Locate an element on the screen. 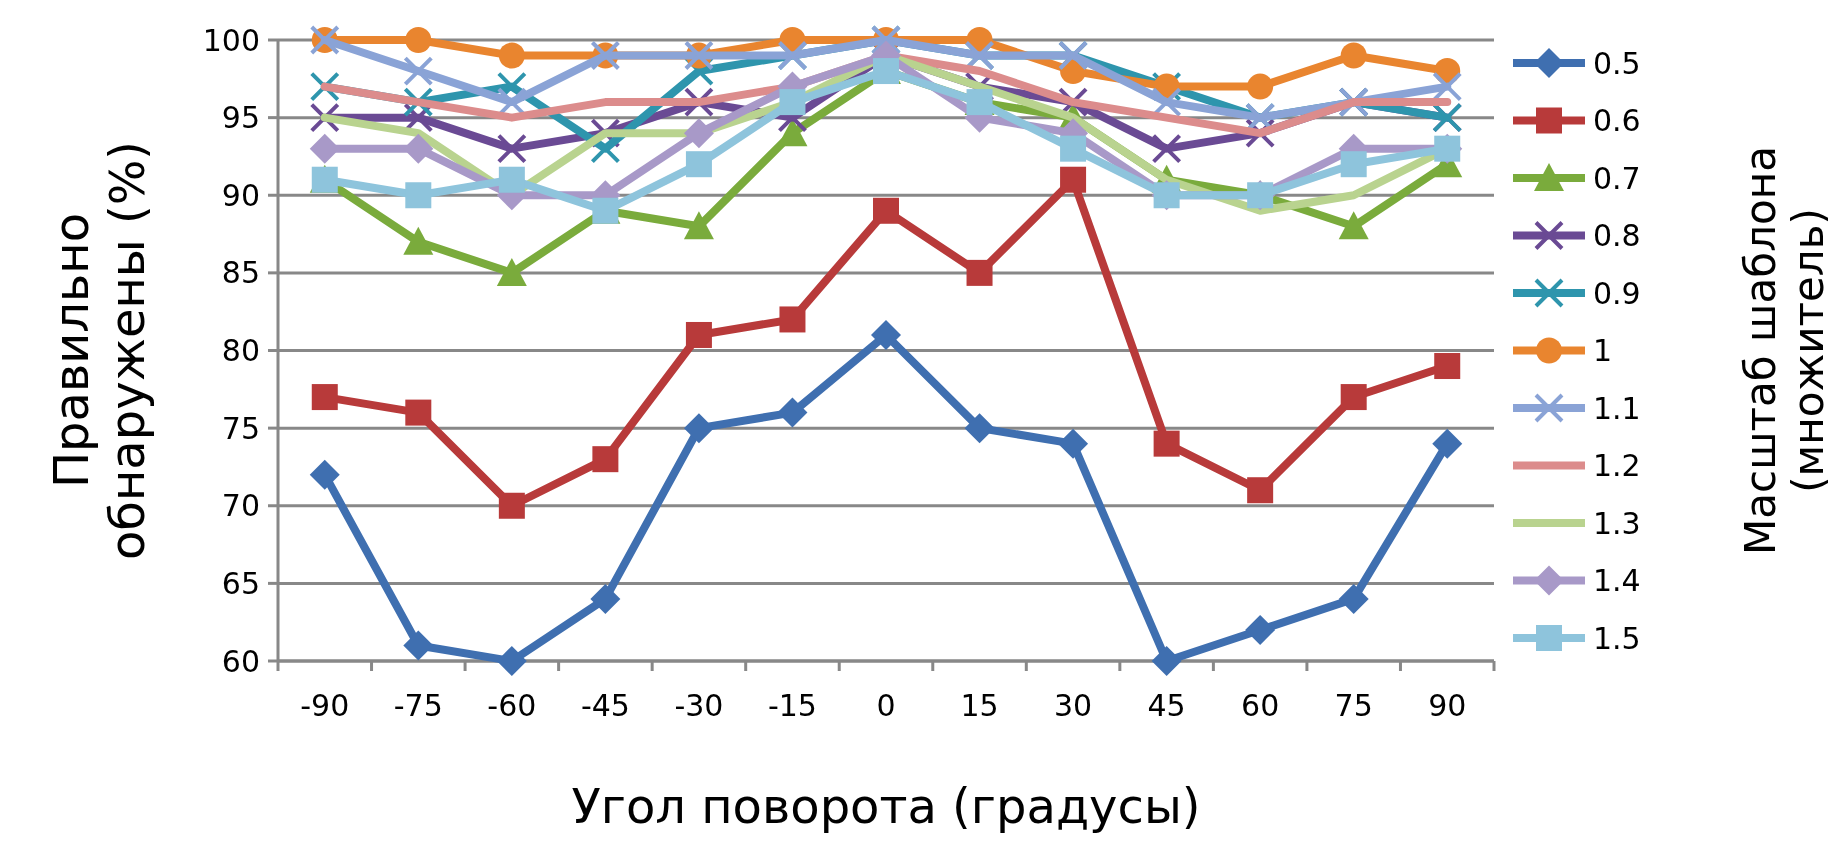  y-tick-label: 60 is located at coordinates (240, 661).